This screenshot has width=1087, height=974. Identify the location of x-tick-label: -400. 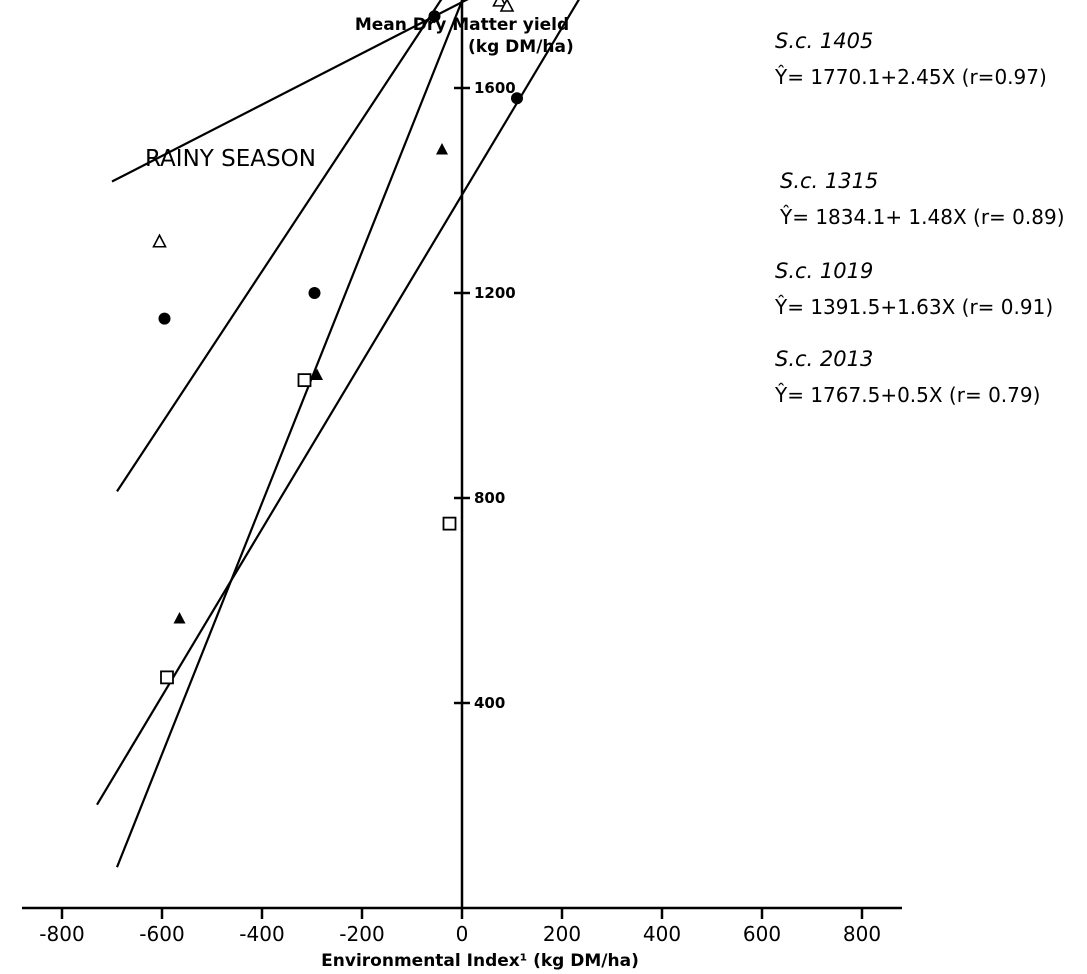
(261, 934).